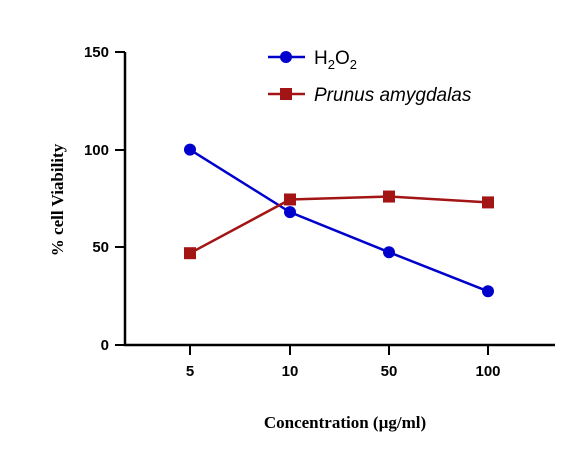 This screenshot has width=564, height=452. What do you see at coordinates (190, 253) in the screenshot?
I see `data-point-s1-p0` at bounding box center [190, 253].